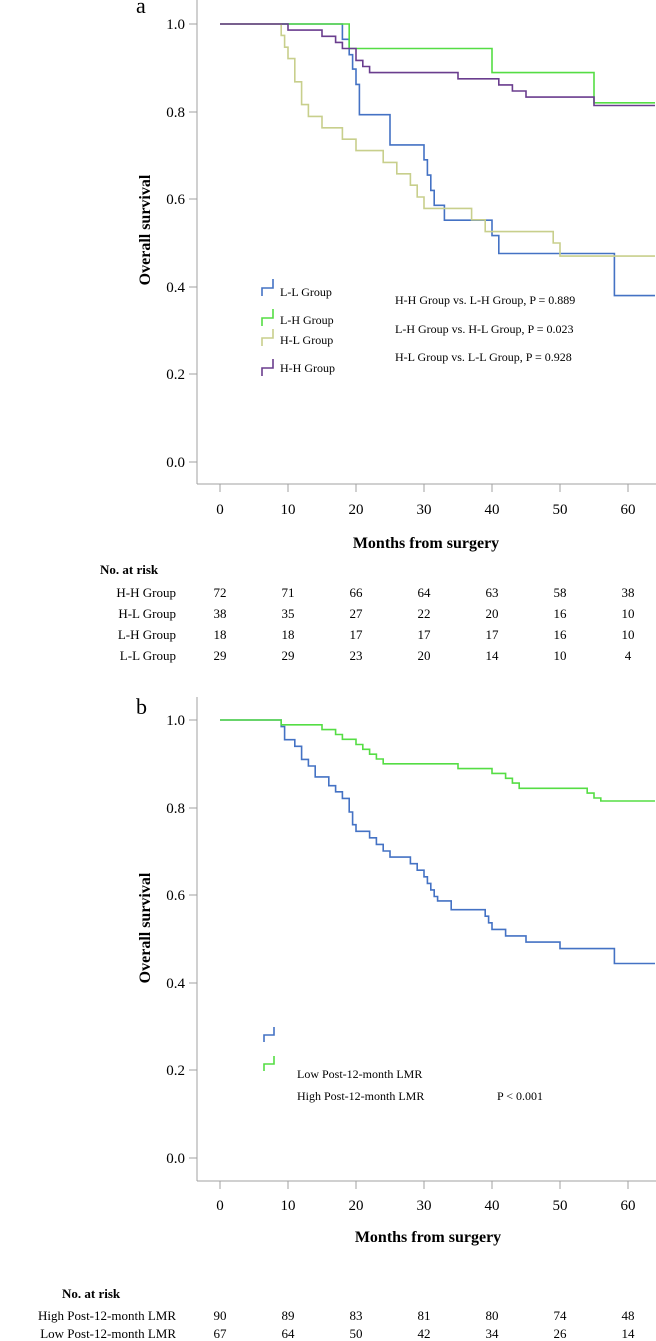 The image size is (656, 1341). I want to click on survival-curve-l-l, so click(437, 160).